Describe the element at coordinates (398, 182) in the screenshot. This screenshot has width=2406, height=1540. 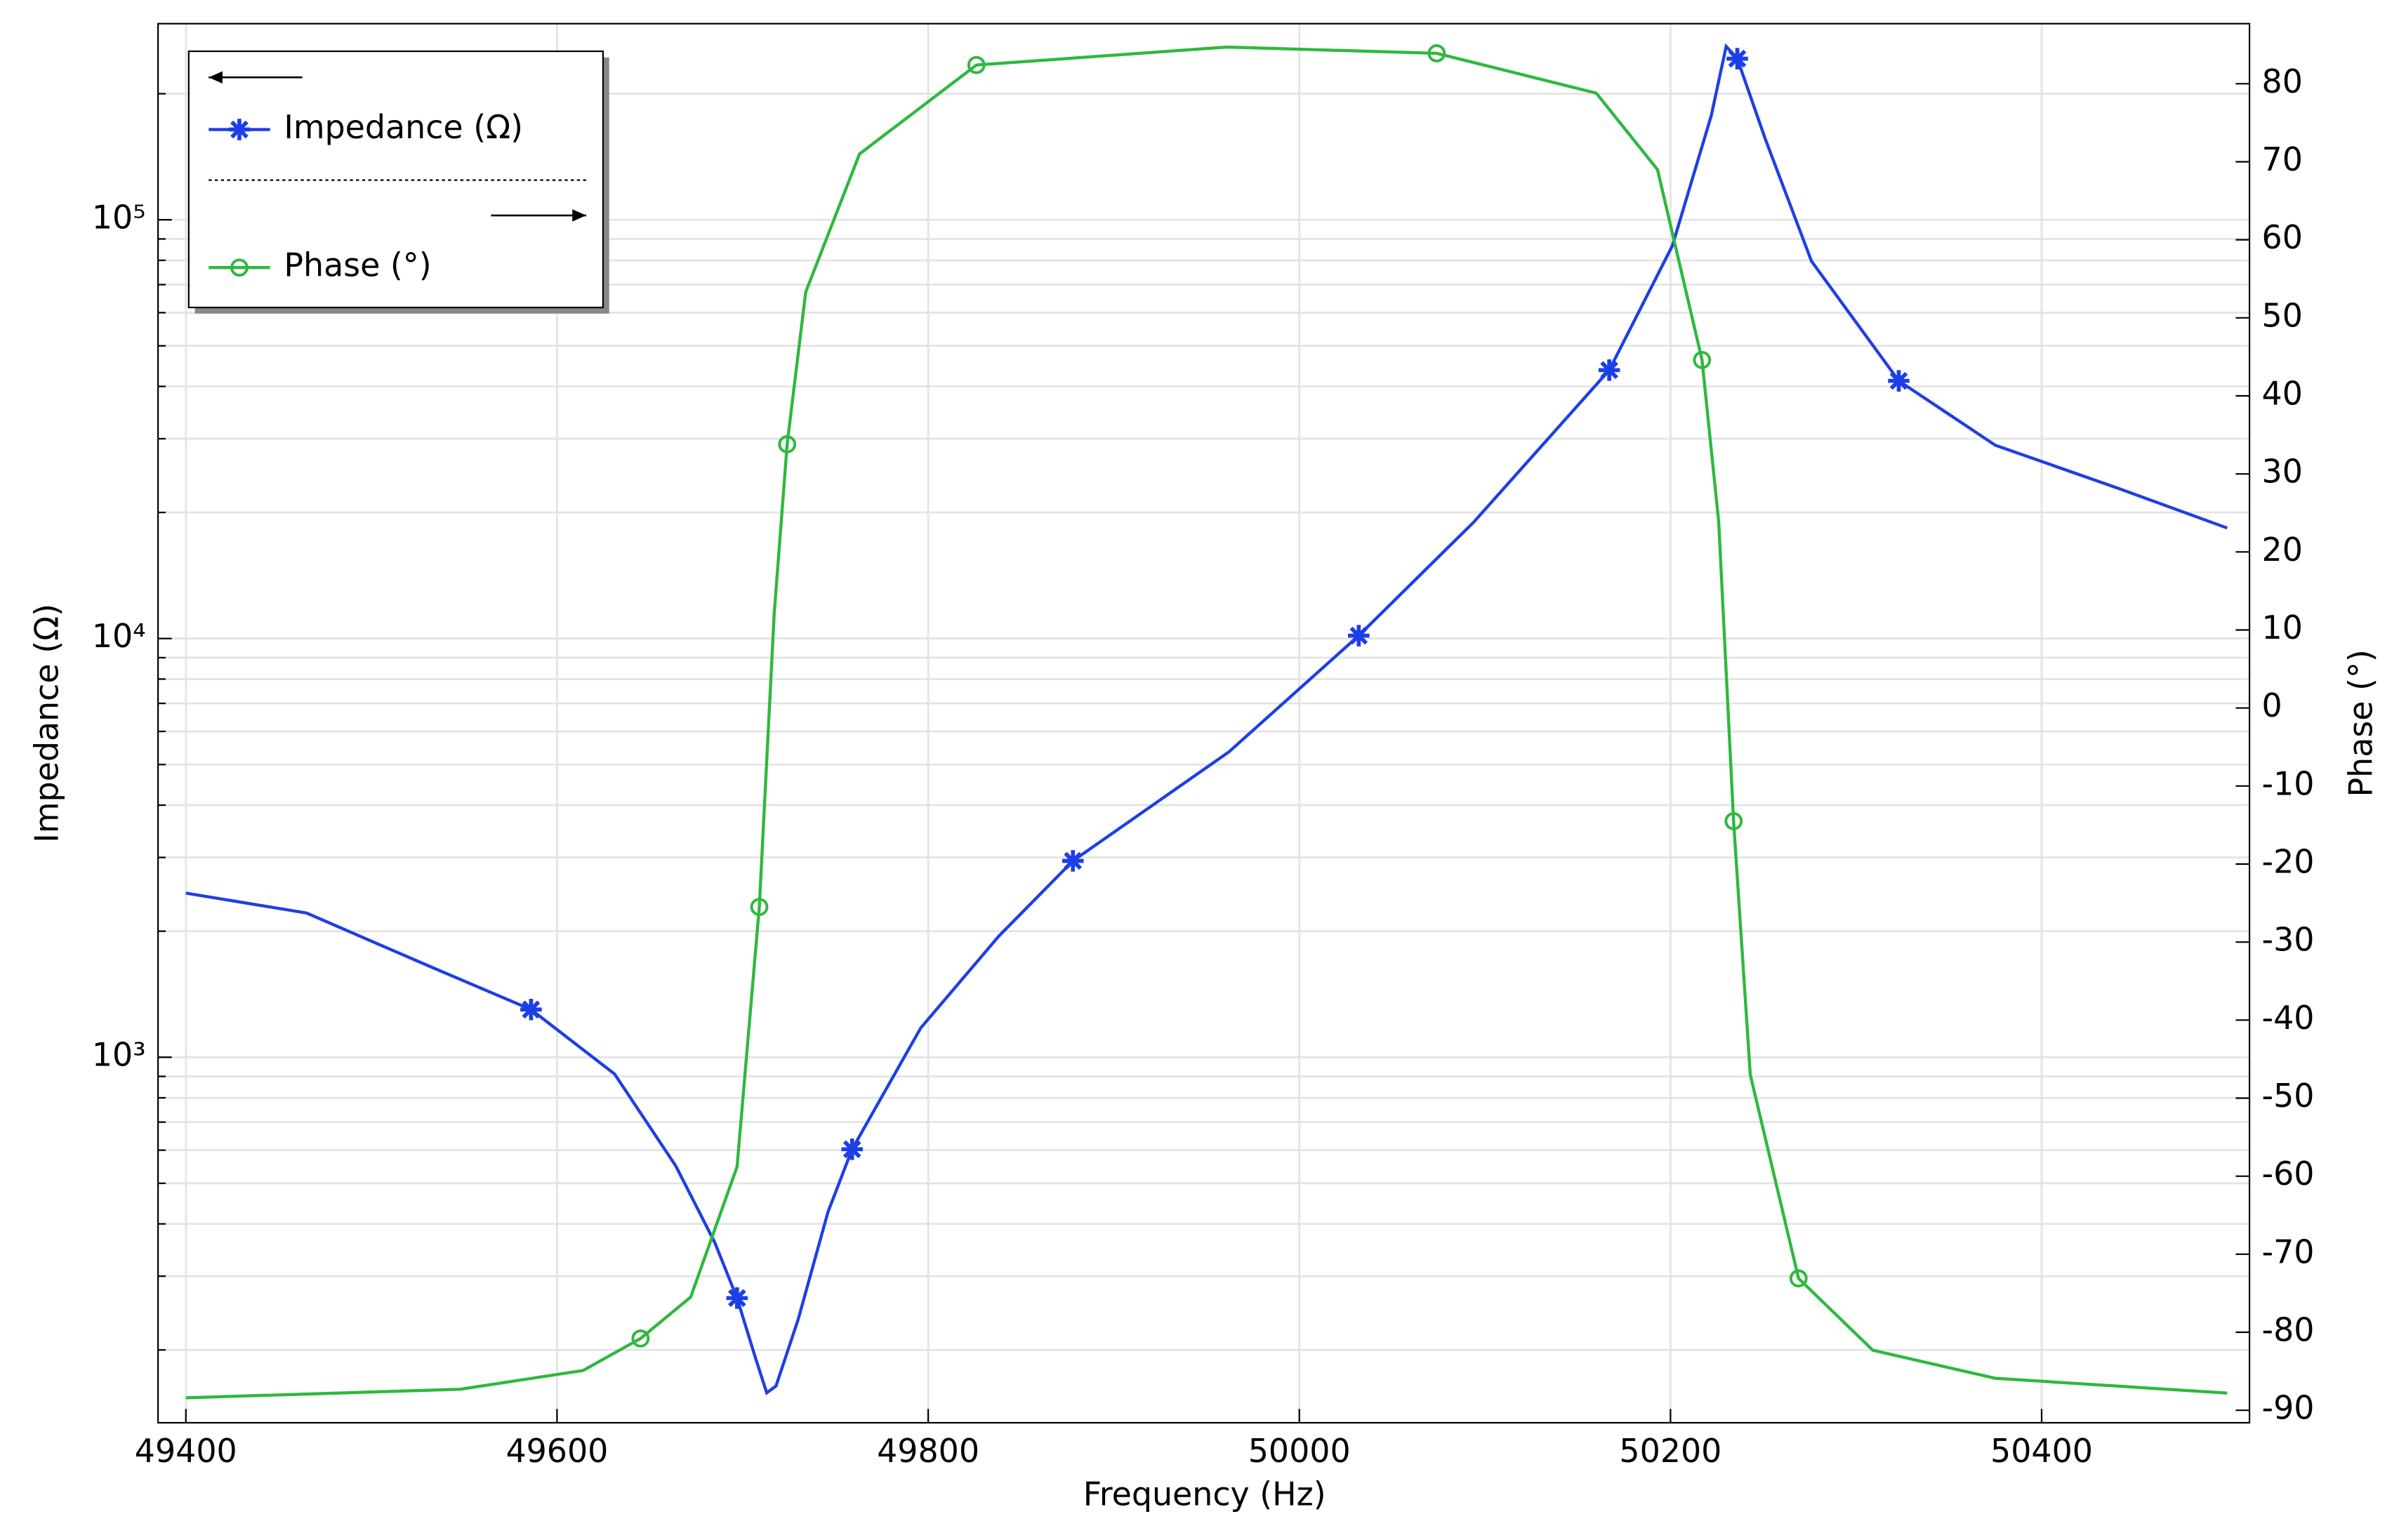
I see `legend: Impedance (Ω) Phase (°)` at that location.